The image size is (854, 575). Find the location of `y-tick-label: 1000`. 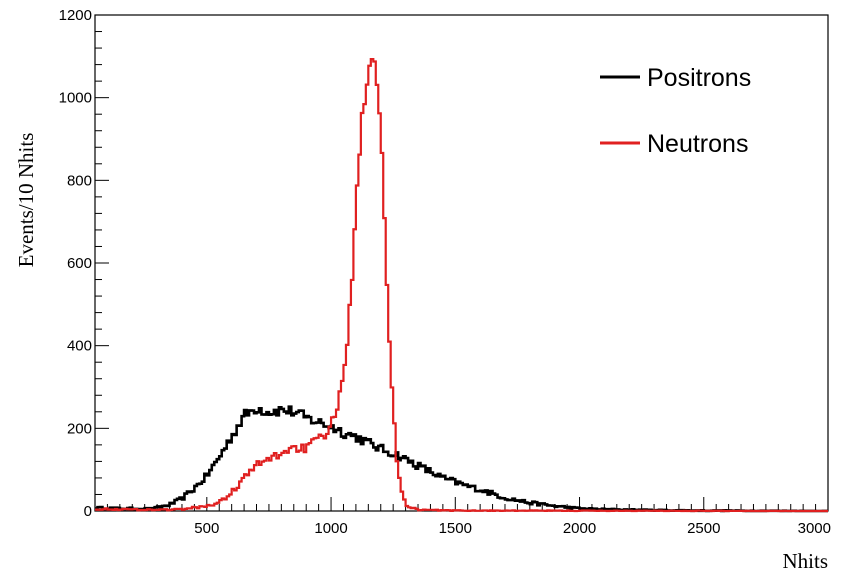

y-tick-label: 1000 is located at coordinates (75, 98).